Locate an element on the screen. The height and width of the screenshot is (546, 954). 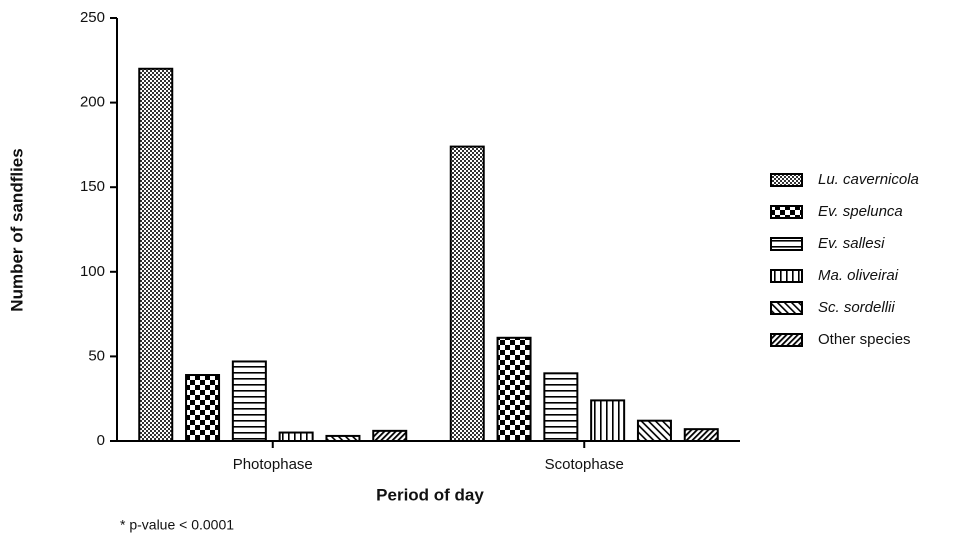
x-tick-label: Scotophase is located at coordinates (584, 464).